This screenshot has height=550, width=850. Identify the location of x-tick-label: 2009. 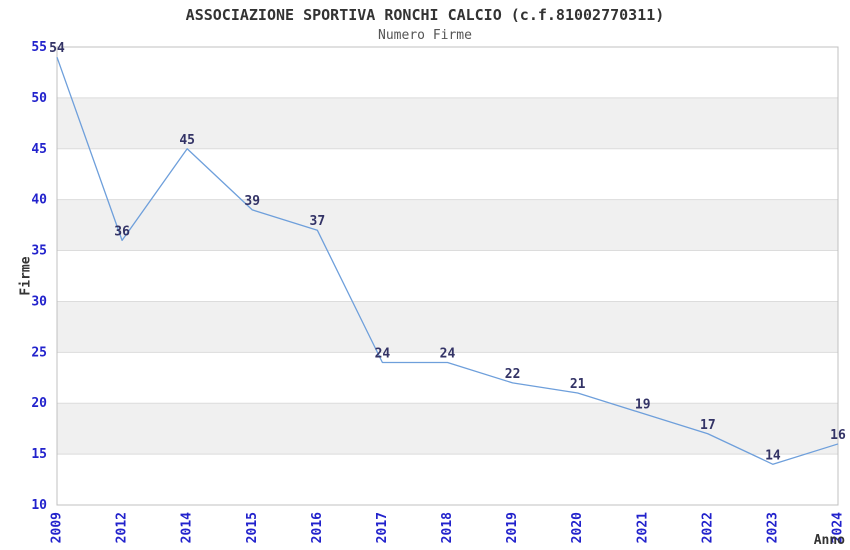
(57, 527).